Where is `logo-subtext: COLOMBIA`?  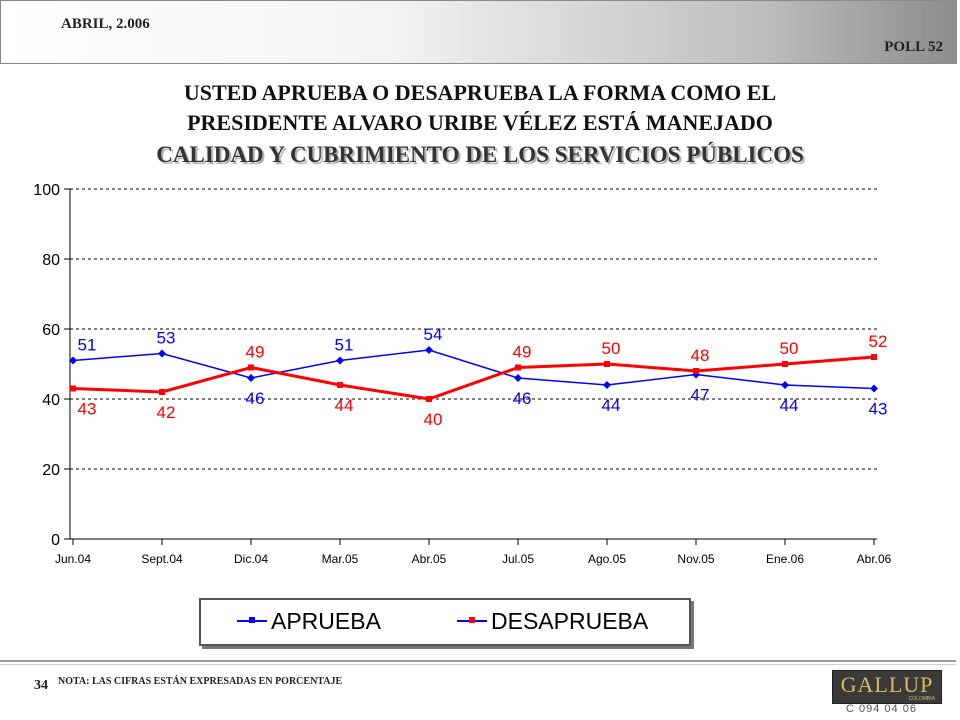 logo-subtext: COLOMBIA is located at coordinates (921, 699).